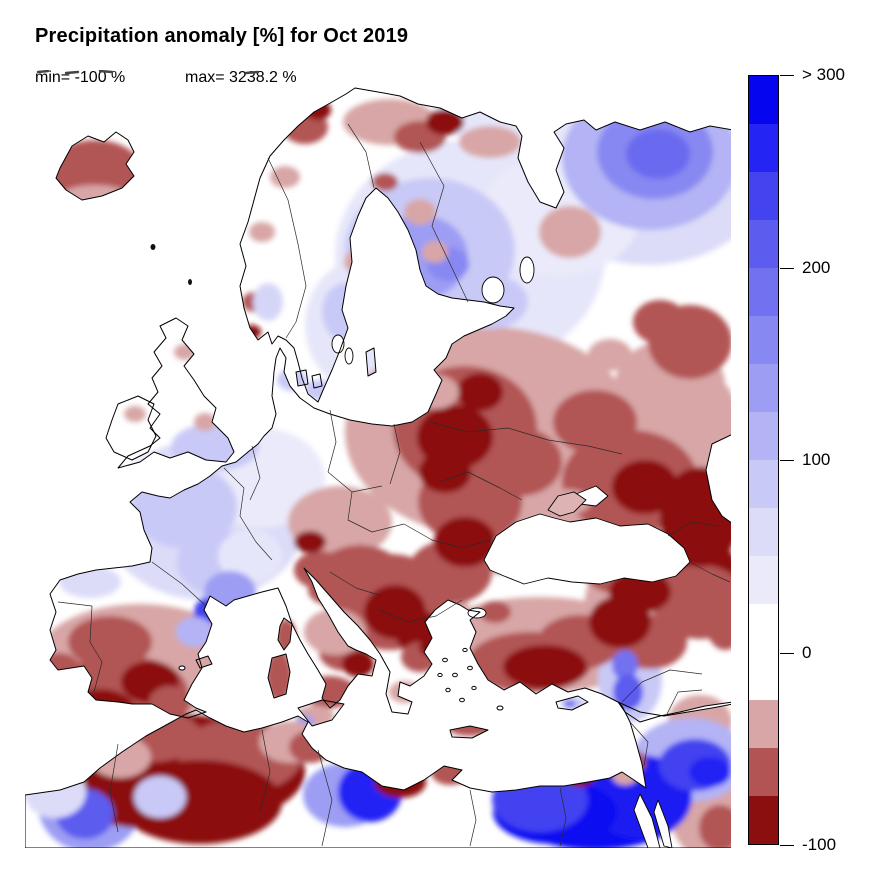 The width and height of the screenshot is (875, 875). Describe the element at coordinates (341, 679) in the screenshot. I see `small-islands` at that location.